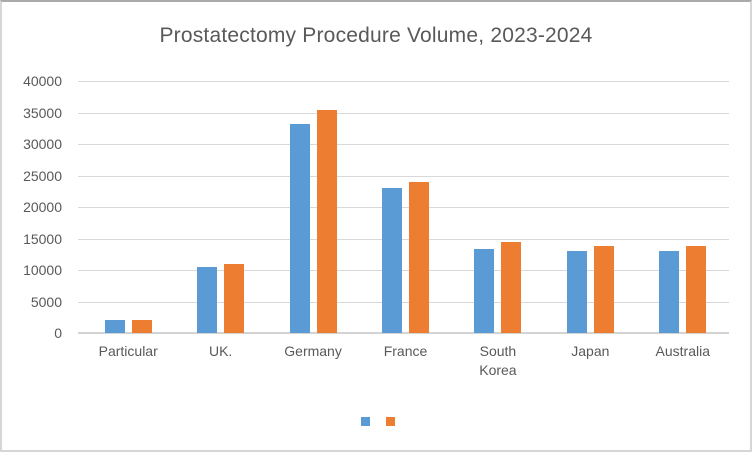  Describe the element at coordinates (669, 292) in the screenshot. I see `bar-australia-series-1-blue` at that location.